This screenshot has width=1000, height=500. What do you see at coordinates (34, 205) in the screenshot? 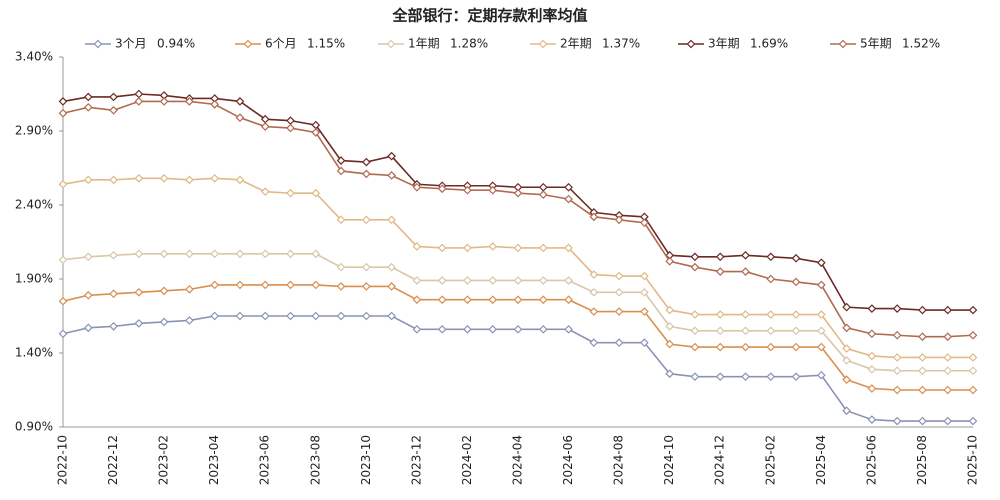
I see `y-tick-label: 2.40%` at bounding box center [34, 205].